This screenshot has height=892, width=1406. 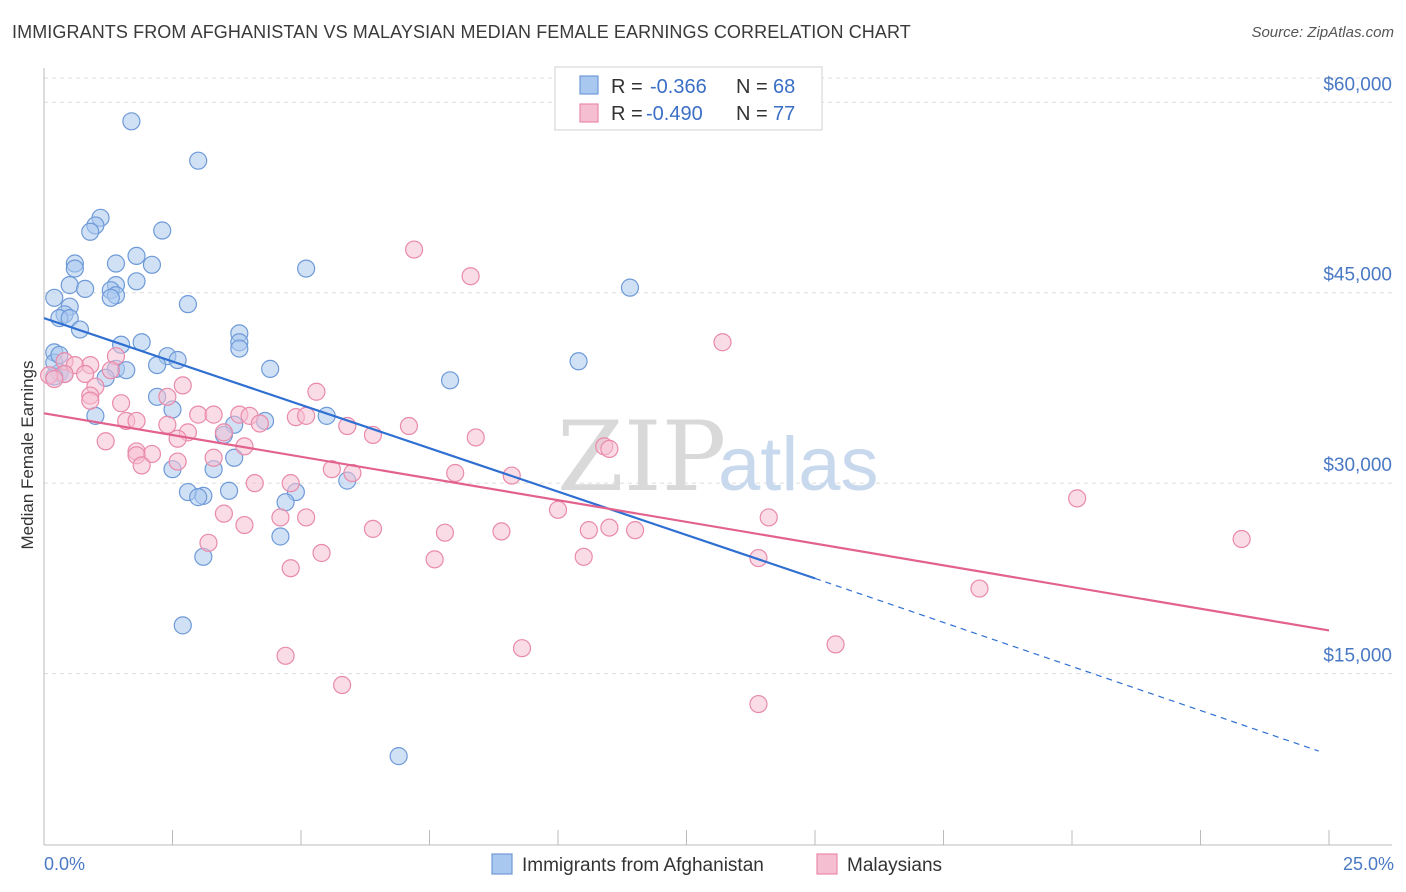 What do you see at coordinates (1357, 275) in the screenshot?
I see `y-tick-label: $45,000` at bounding box center [1357, 275].